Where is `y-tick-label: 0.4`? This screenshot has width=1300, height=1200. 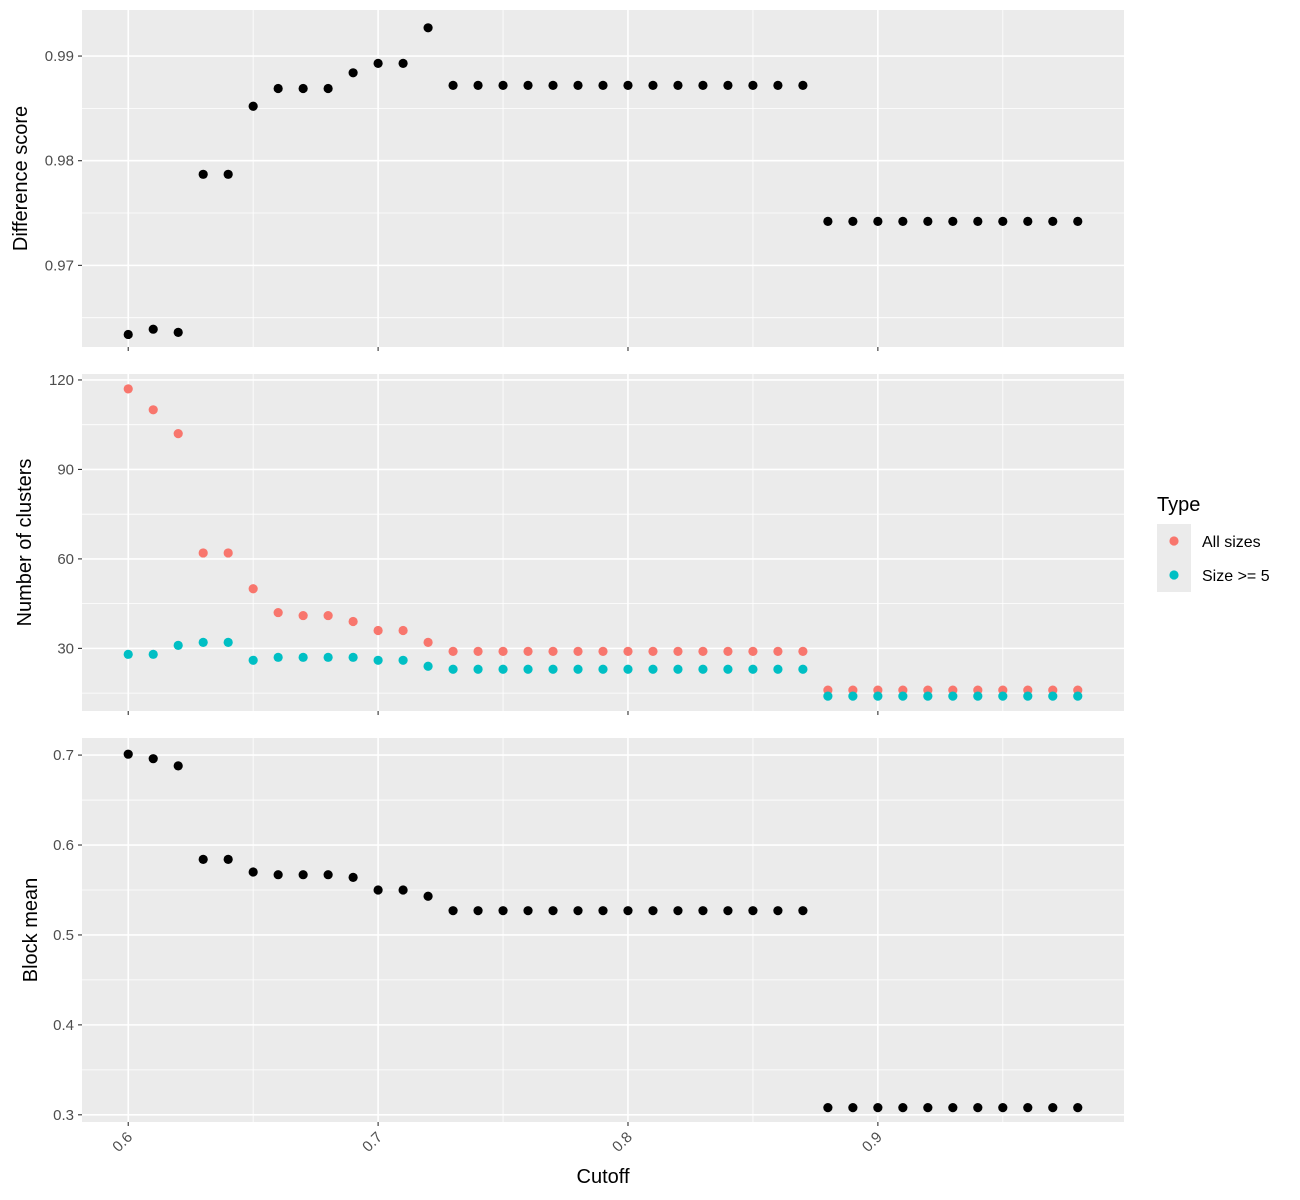
y-tick-label: 0.4 is located at coordinates (63, 1025).